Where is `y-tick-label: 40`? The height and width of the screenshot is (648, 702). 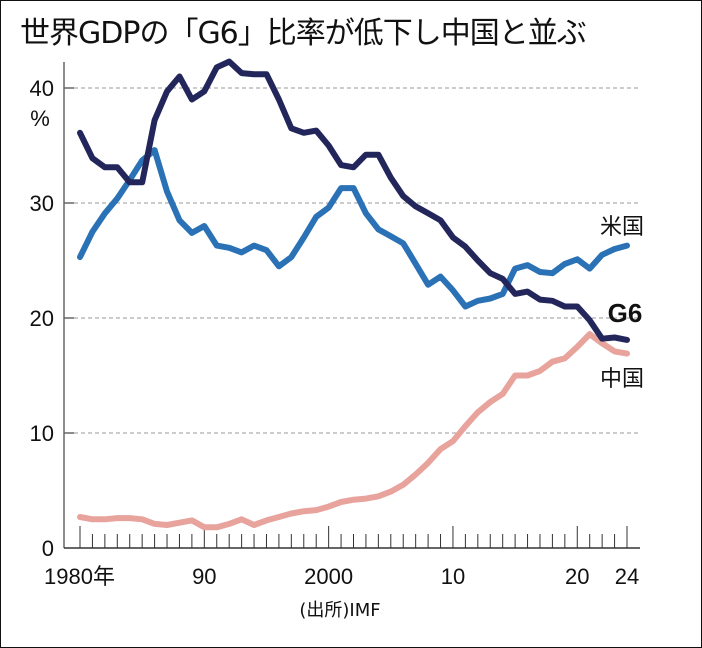
y-tick-label: 40 is located at coordinates (42, 88).